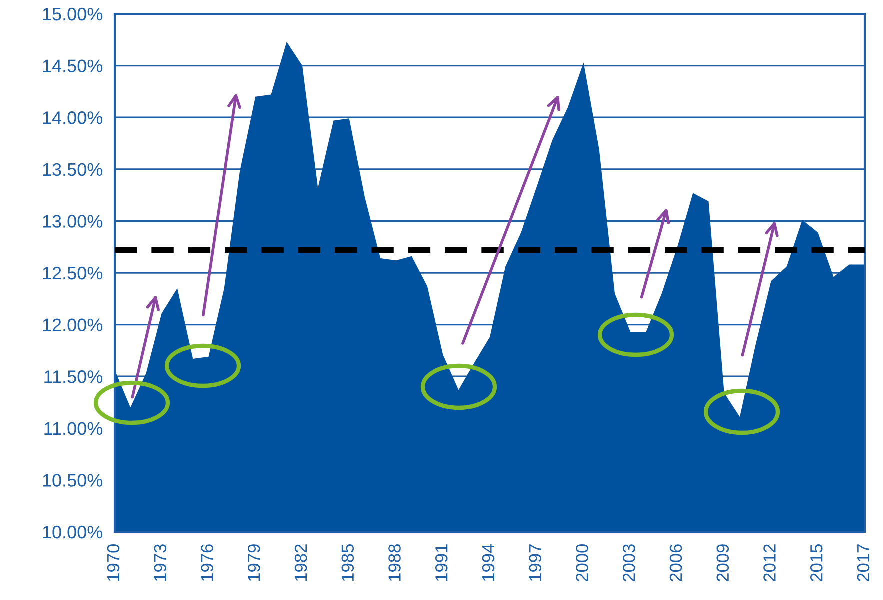 Image resolution: width=883 pixels, height=600 pixels. Describe the element at coordinates (676, 563) in the screenshot. I see `x-tick-label: 2006` at that location.